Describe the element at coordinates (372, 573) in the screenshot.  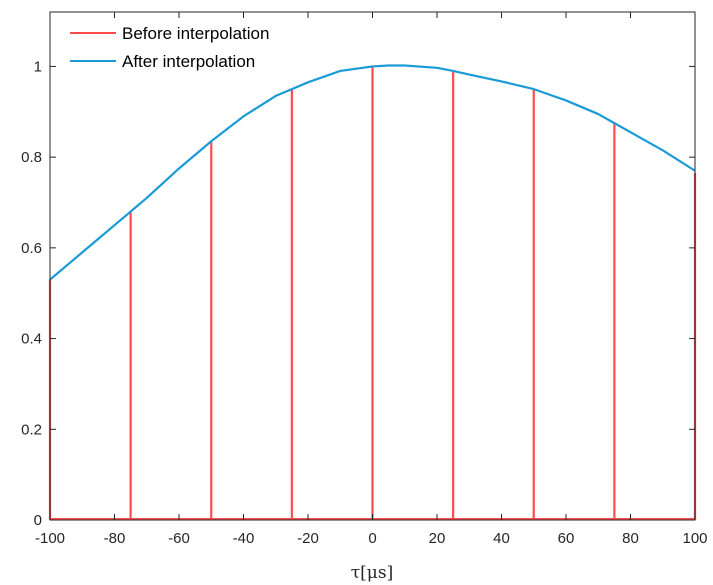
I see `x-axis-label: τ[μs]` at that location.